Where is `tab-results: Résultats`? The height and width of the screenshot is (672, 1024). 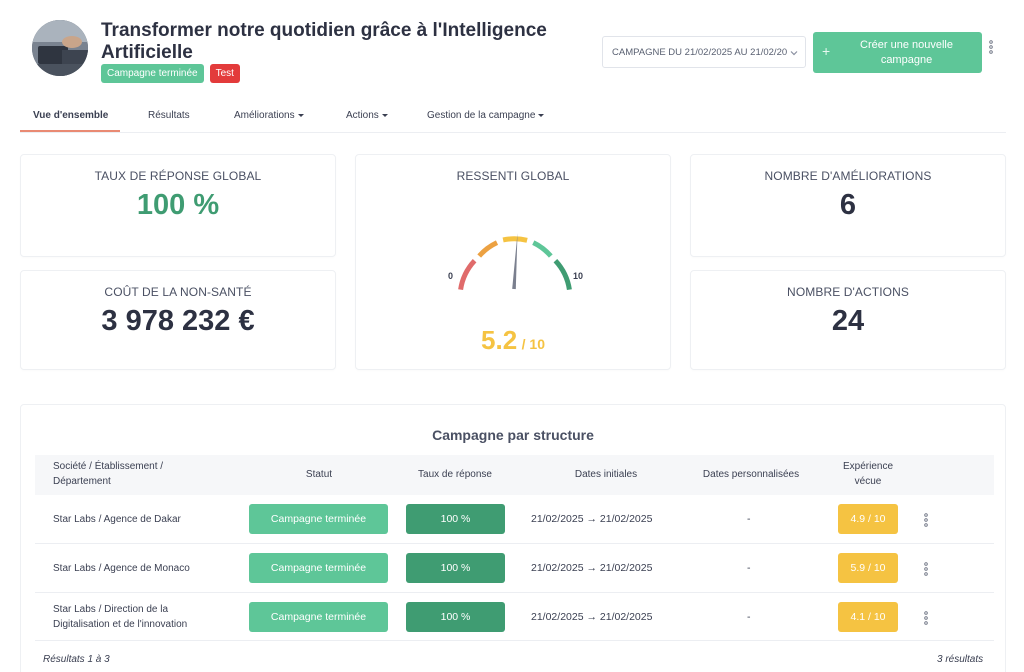
tab-results: Résultats is located at coordinates (169, 115).